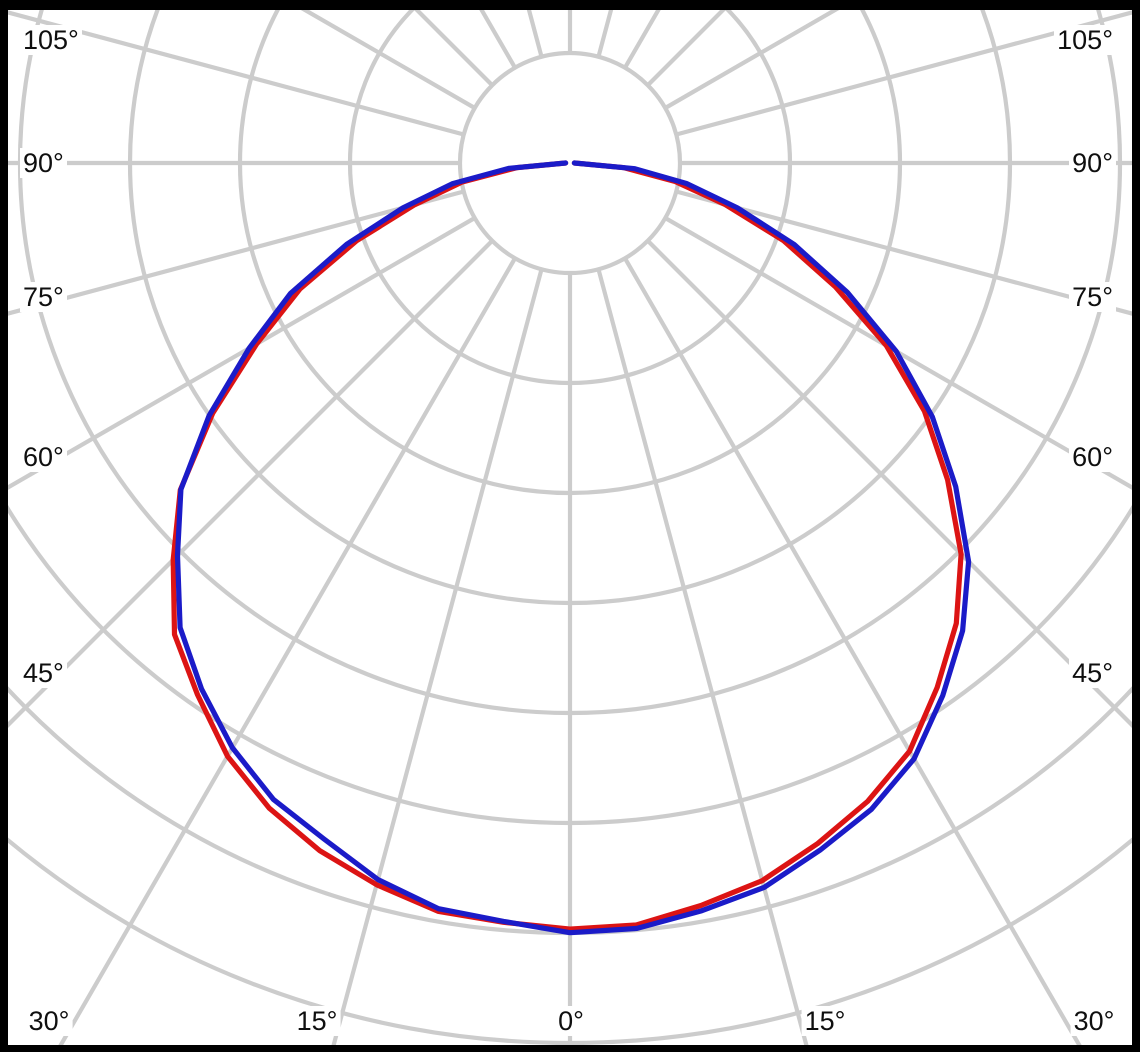  Describe the element at coordinates (571, 1021) in the screenshot. I see `angle-label-bottom-0deg: 0°` at that location.